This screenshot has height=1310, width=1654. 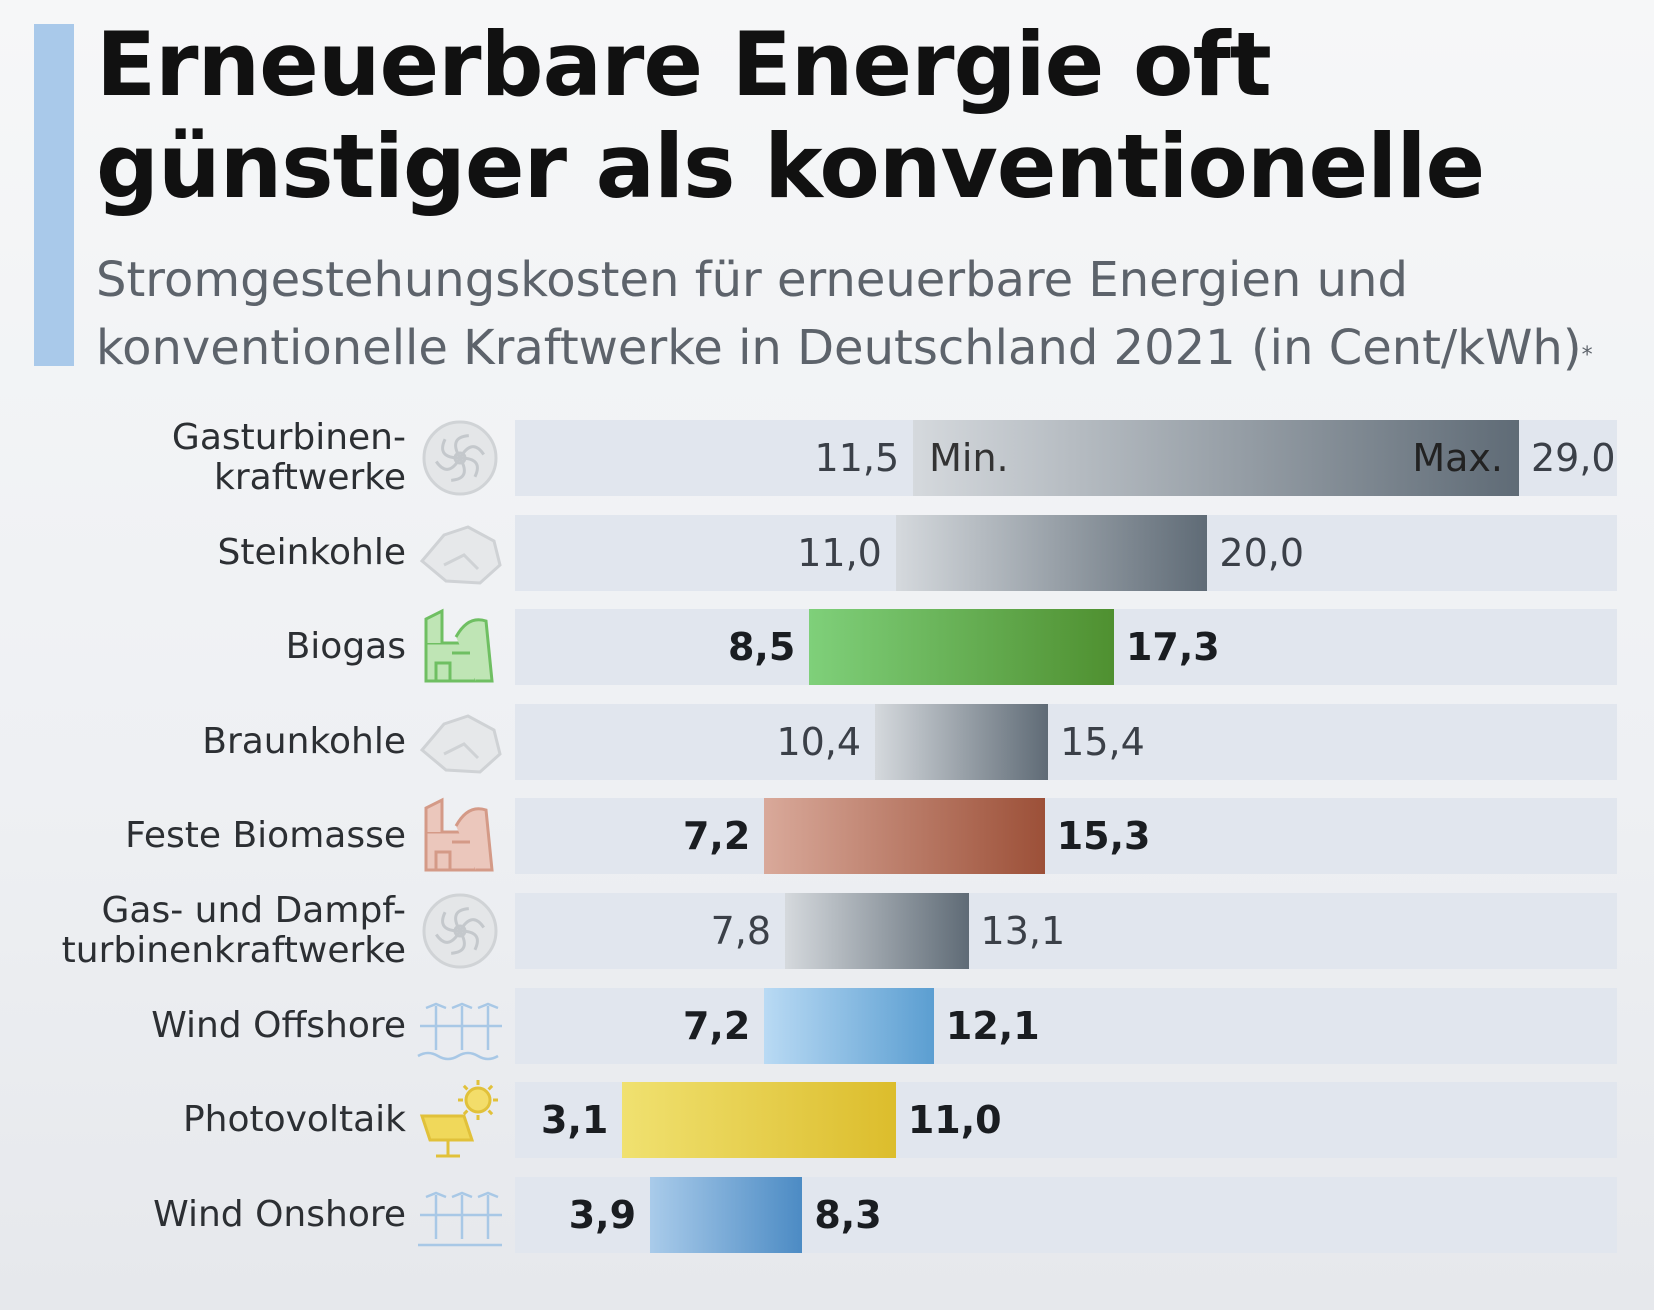 I want to click on min-value-label: 3,1, so click(x=575, y=1120).